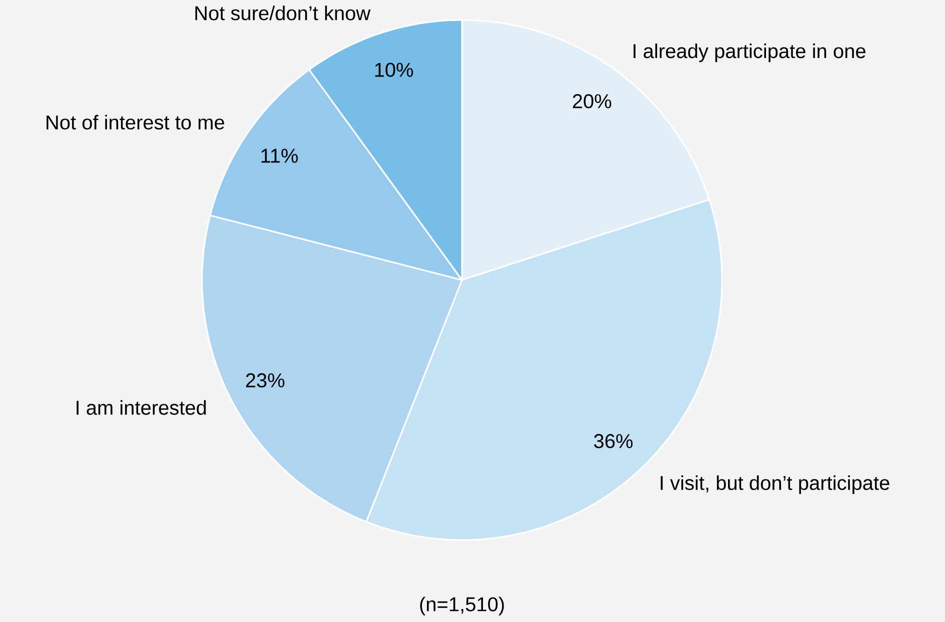 This screenshot has width=945, height=622. What do you see at coordinates (141, 407) in the screenshot?
I see `slice-label: I am interested` at bounding box center [141, 407].